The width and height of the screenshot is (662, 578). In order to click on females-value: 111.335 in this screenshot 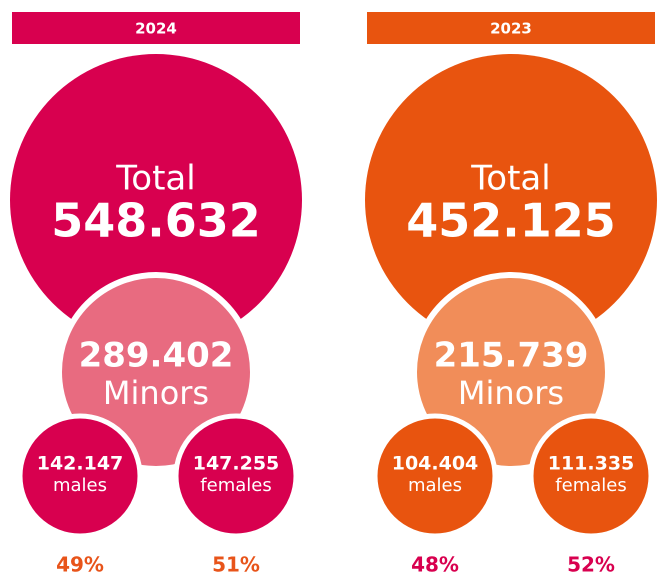, I will do `click(591, 464)`.